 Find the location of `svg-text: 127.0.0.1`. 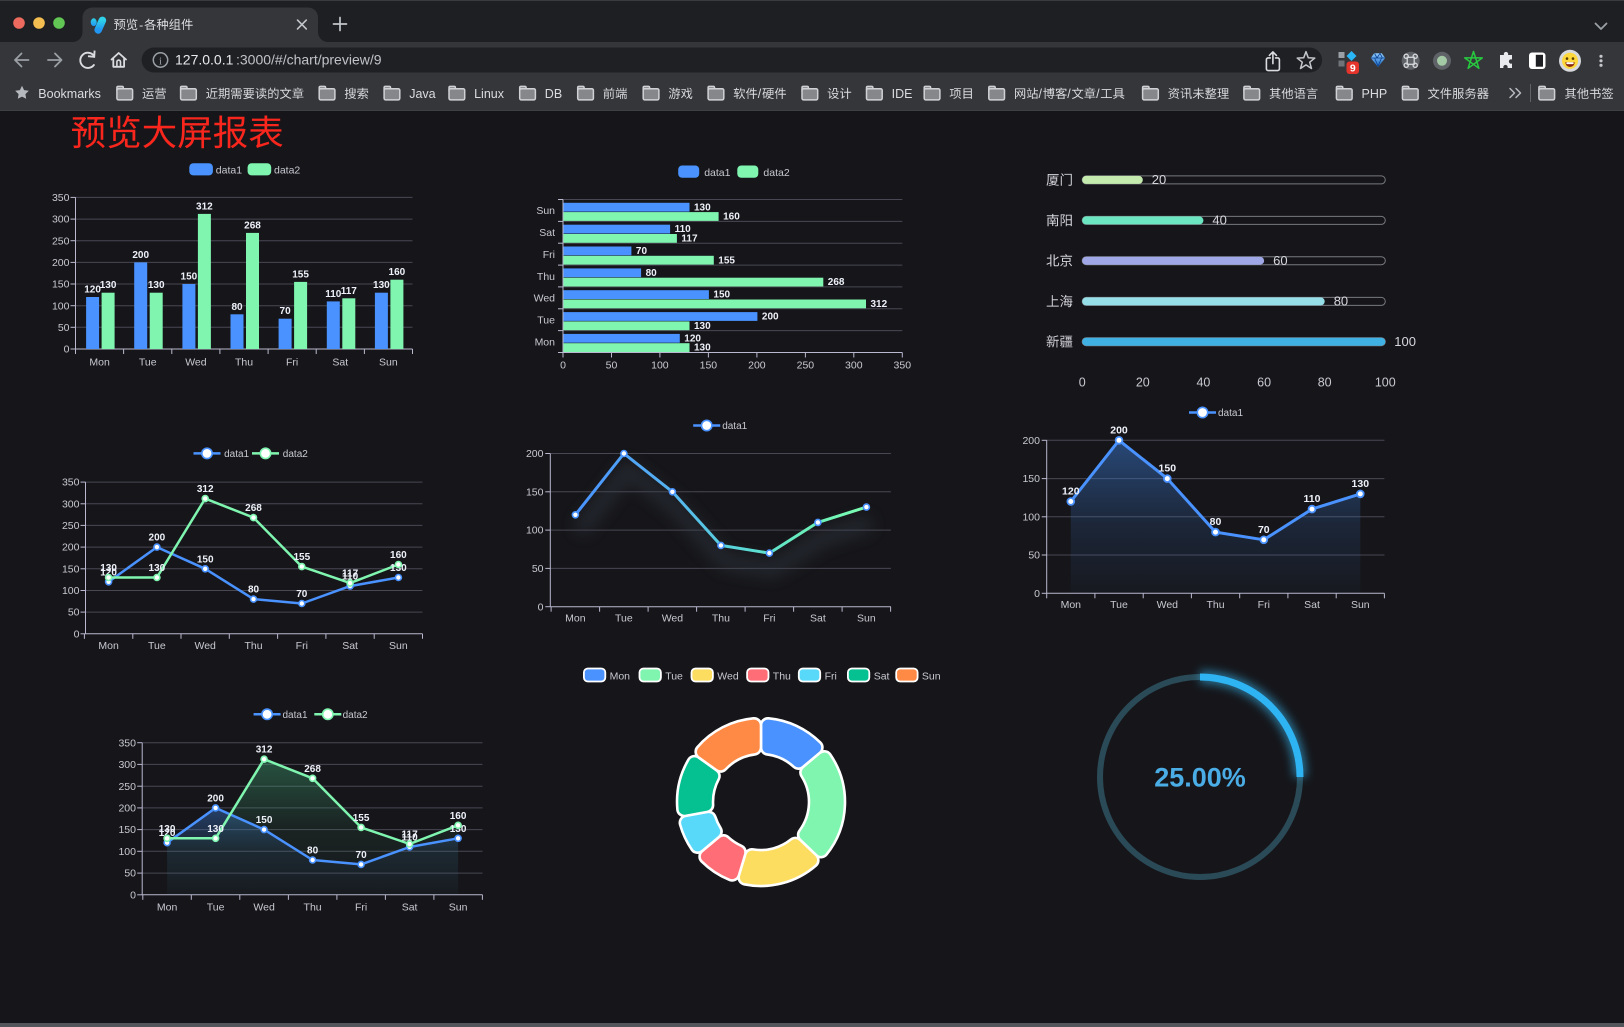

svg-text: 127.0.0.1 is located at coordinates (204, 60).